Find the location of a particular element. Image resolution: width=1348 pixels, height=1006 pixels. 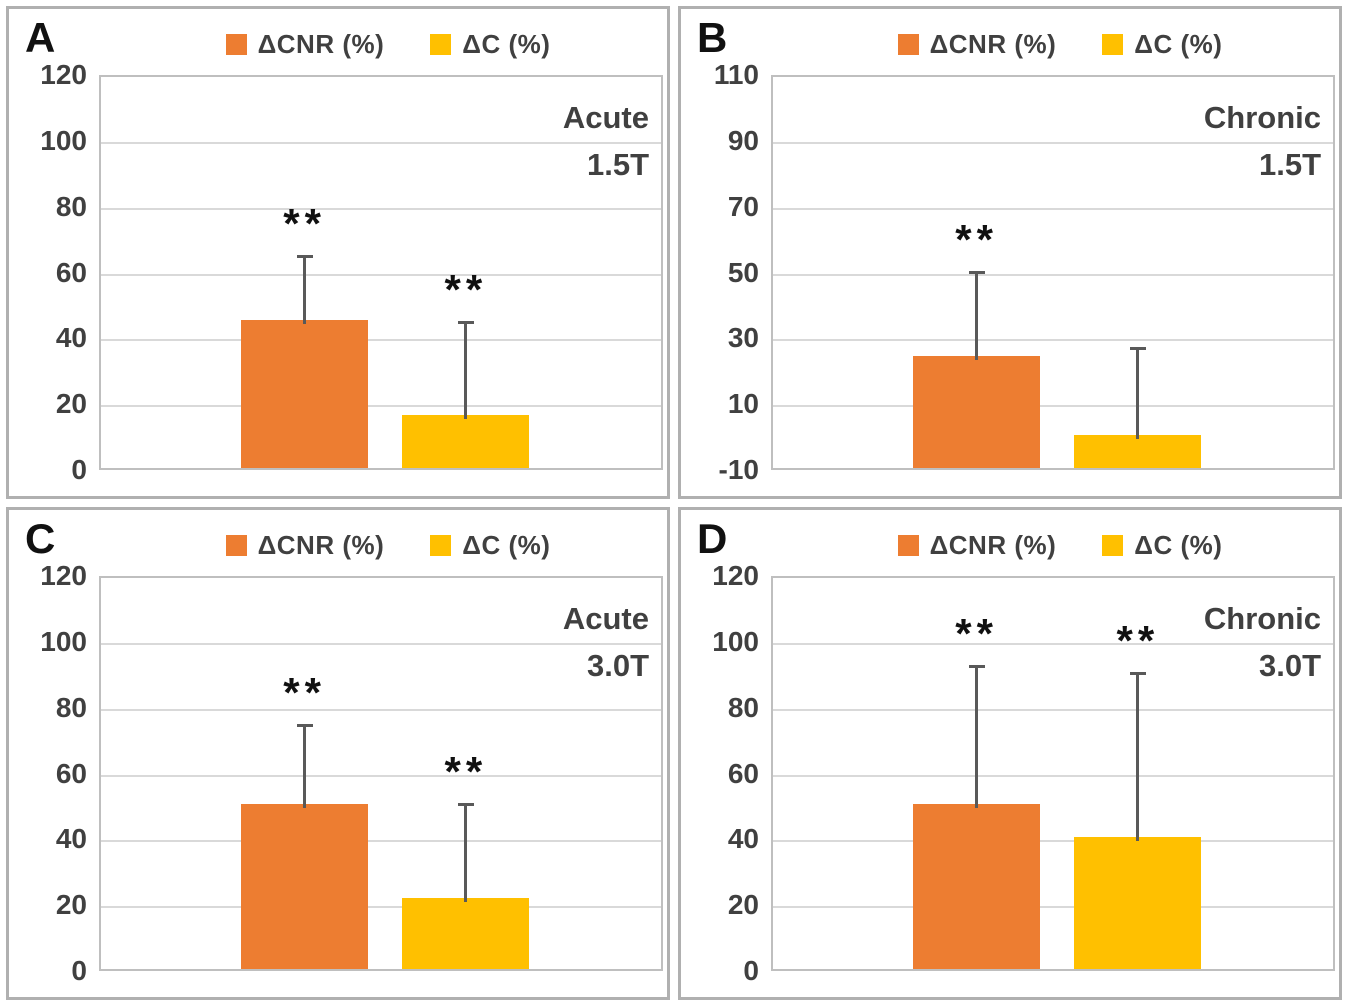

panel-letter: C is located at coordinates (40, 538).